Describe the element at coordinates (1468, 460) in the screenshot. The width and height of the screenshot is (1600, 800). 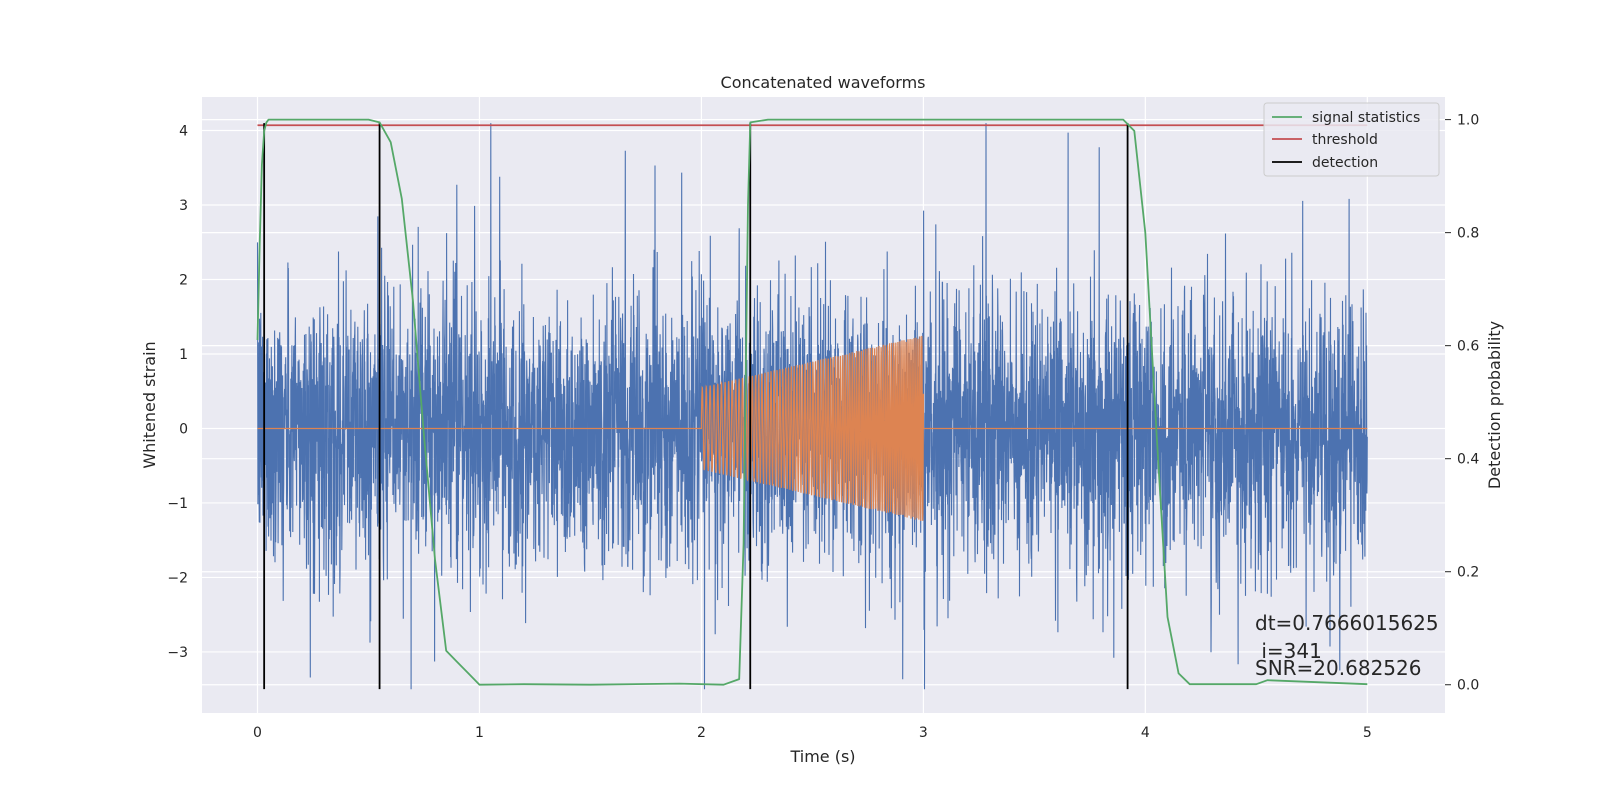
I see `y2-tick-label: 0.4` at that location.